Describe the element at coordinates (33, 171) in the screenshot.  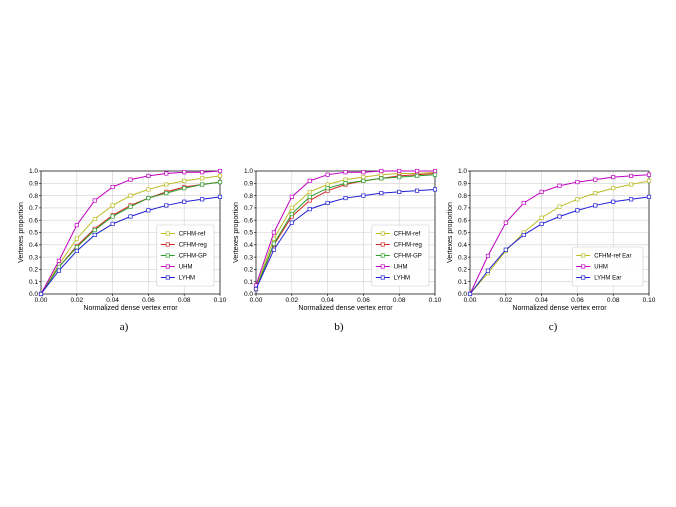
I see `y-tick-label: 1.0` at that location.